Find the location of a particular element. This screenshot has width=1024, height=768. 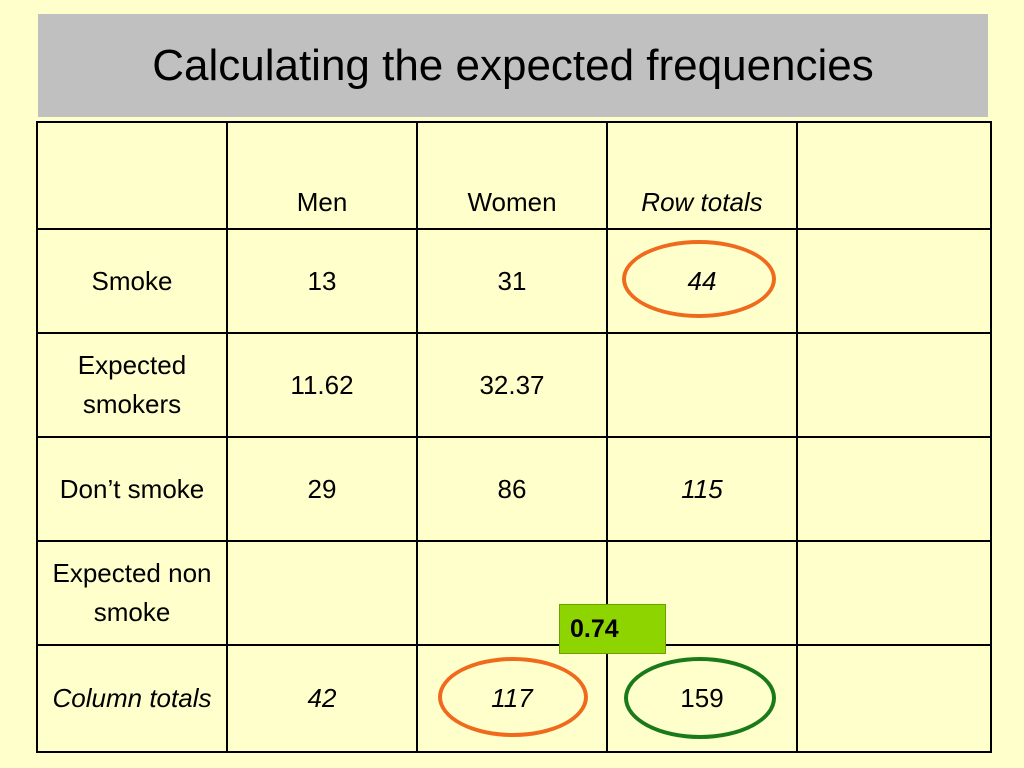

row-label-dont-smoke: Don’t smoke is located at coordinates (132, 489).